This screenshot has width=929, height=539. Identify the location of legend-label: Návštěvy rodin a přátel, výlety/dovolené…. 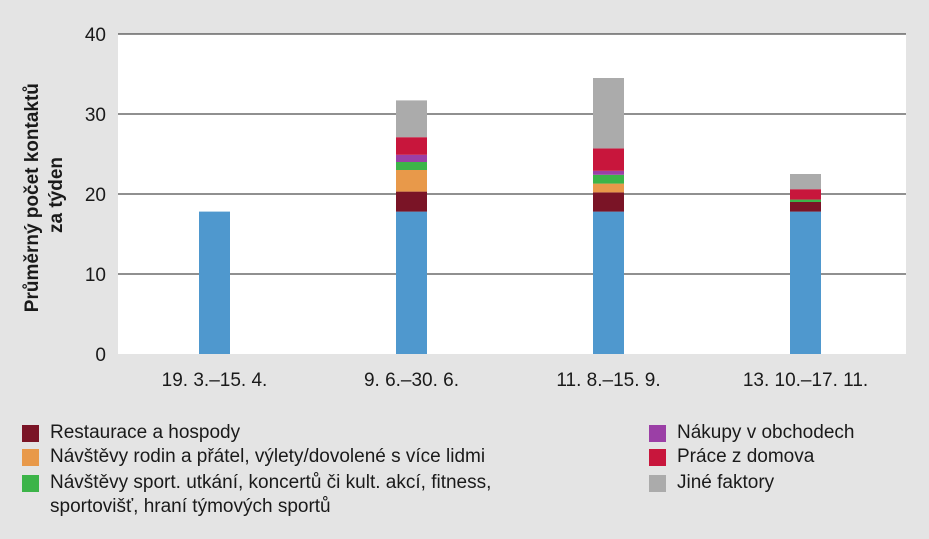
(268, 456).